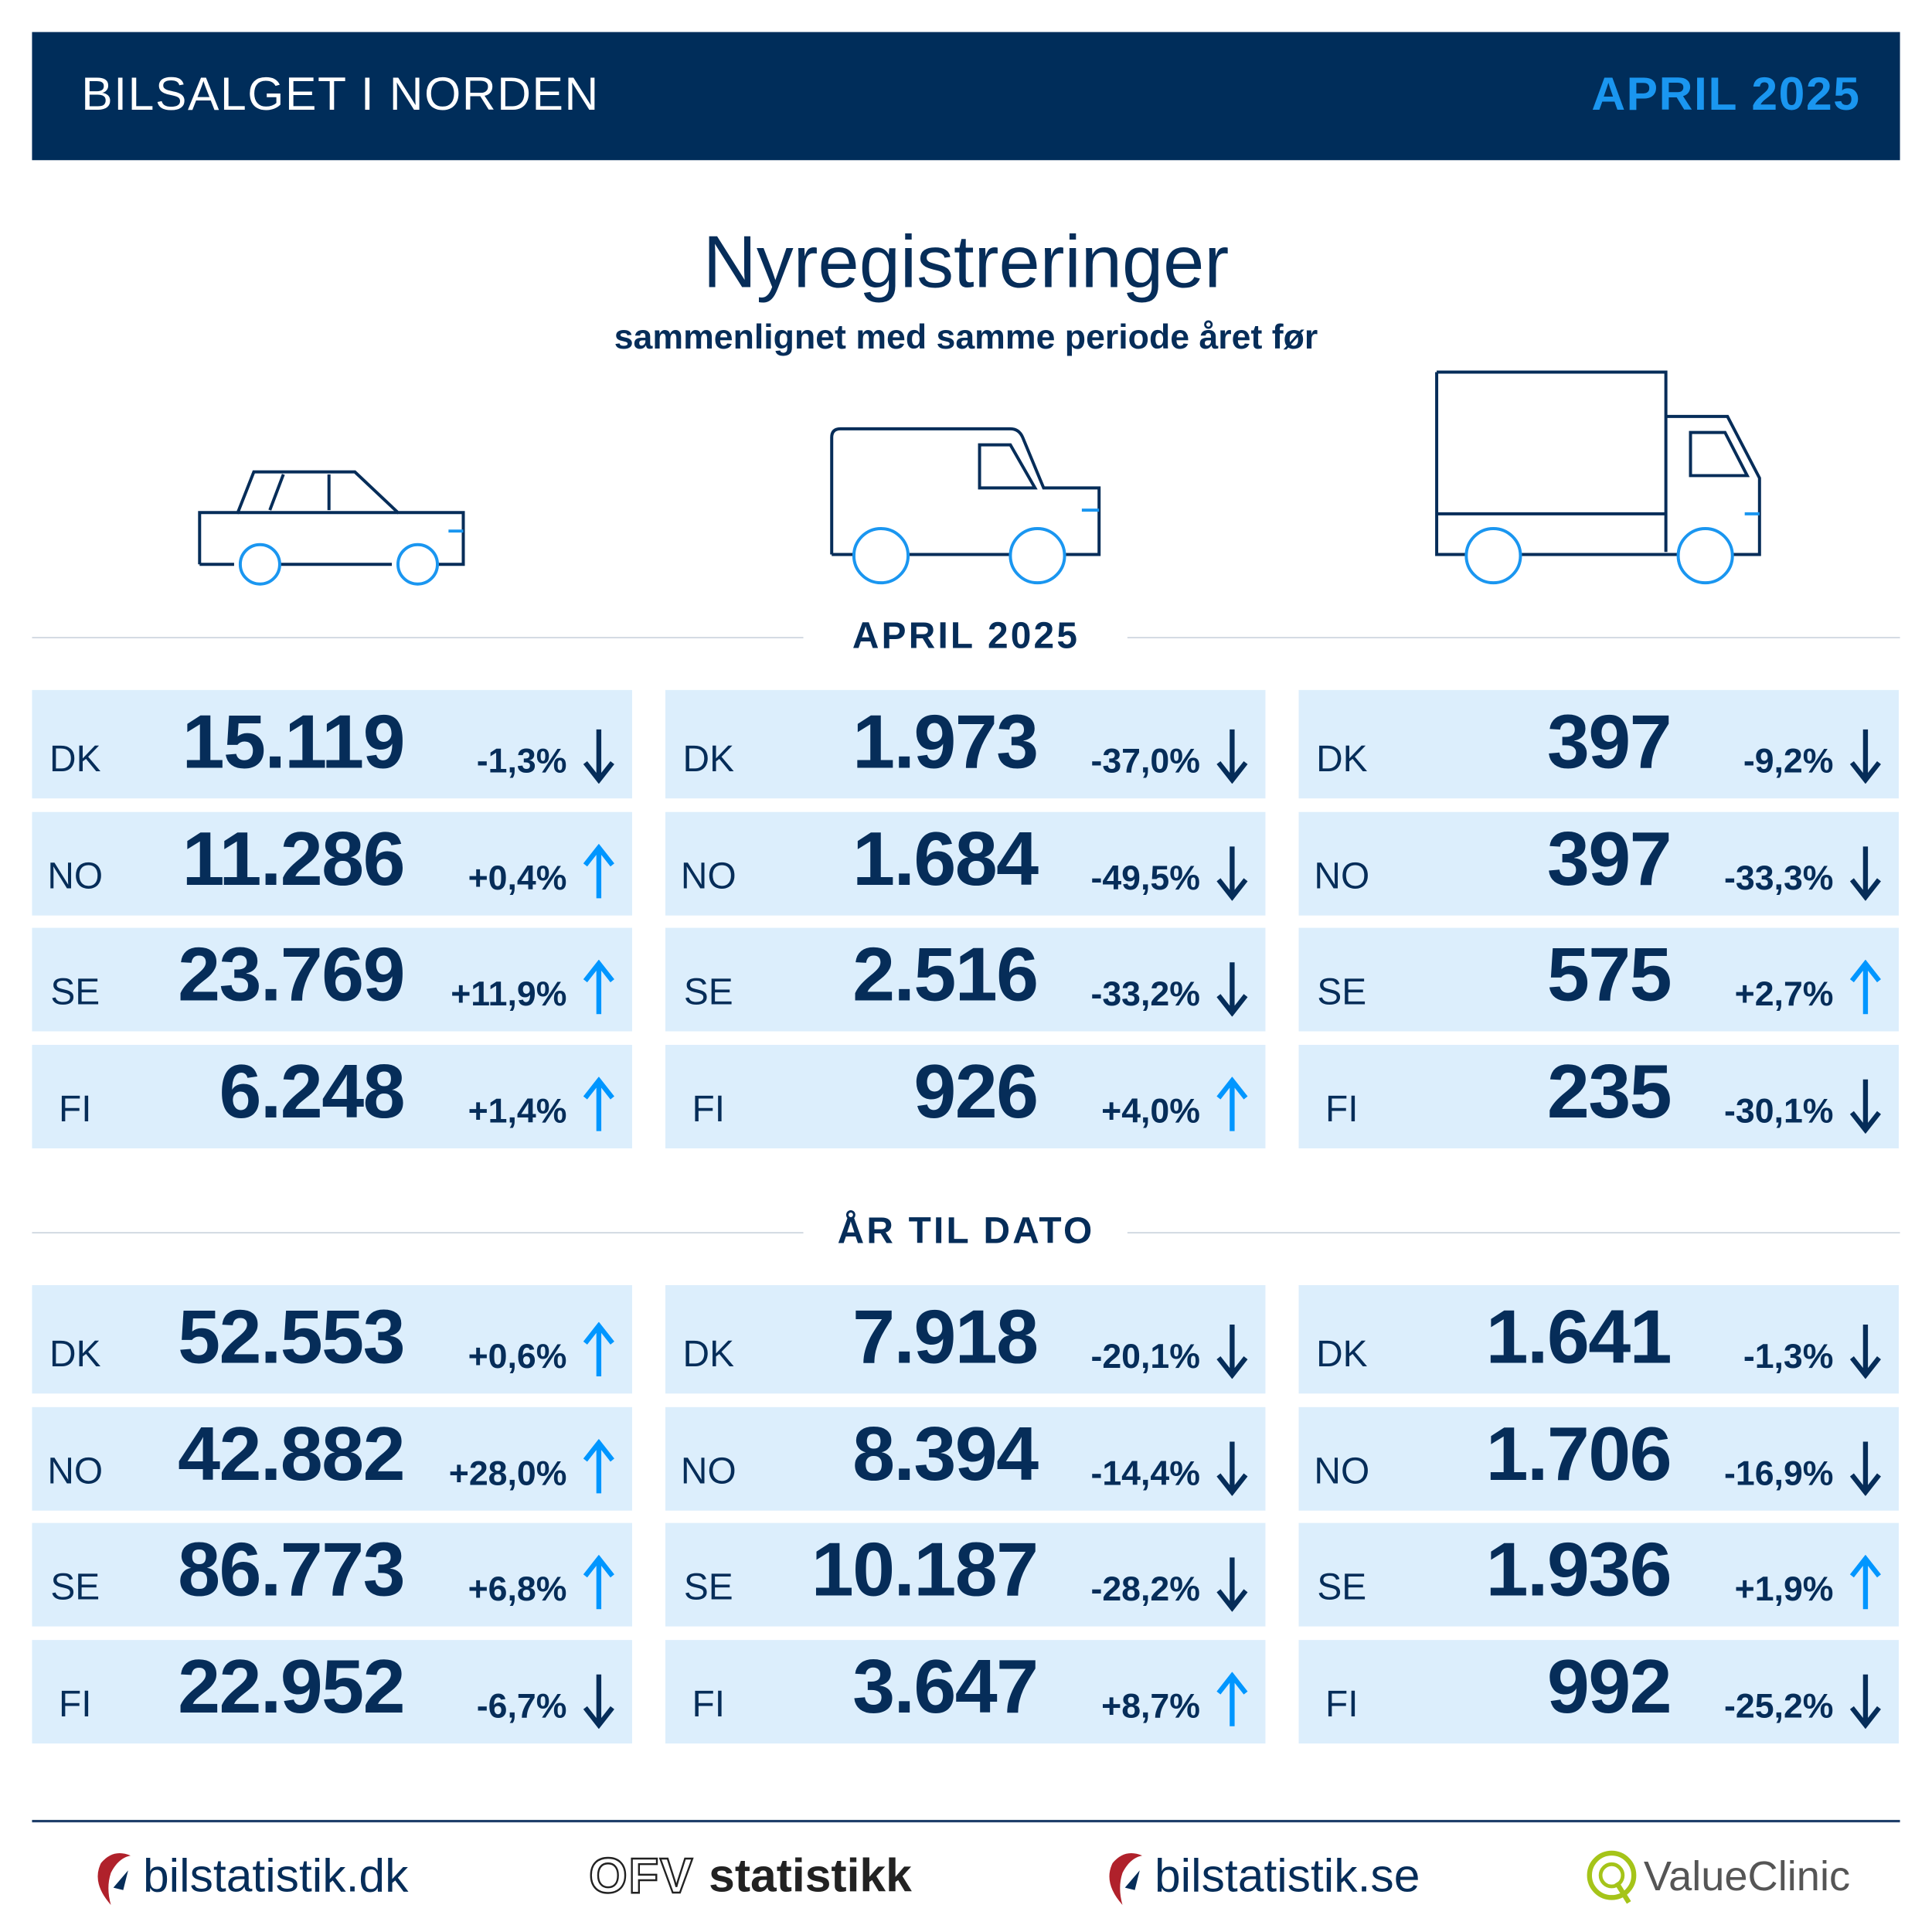 The image size is (1932, 1932). What do you see at coordinates (1609, 1092) in the screenshot?
I see `registration-count: 235` at bounding box center [1609, 1092].